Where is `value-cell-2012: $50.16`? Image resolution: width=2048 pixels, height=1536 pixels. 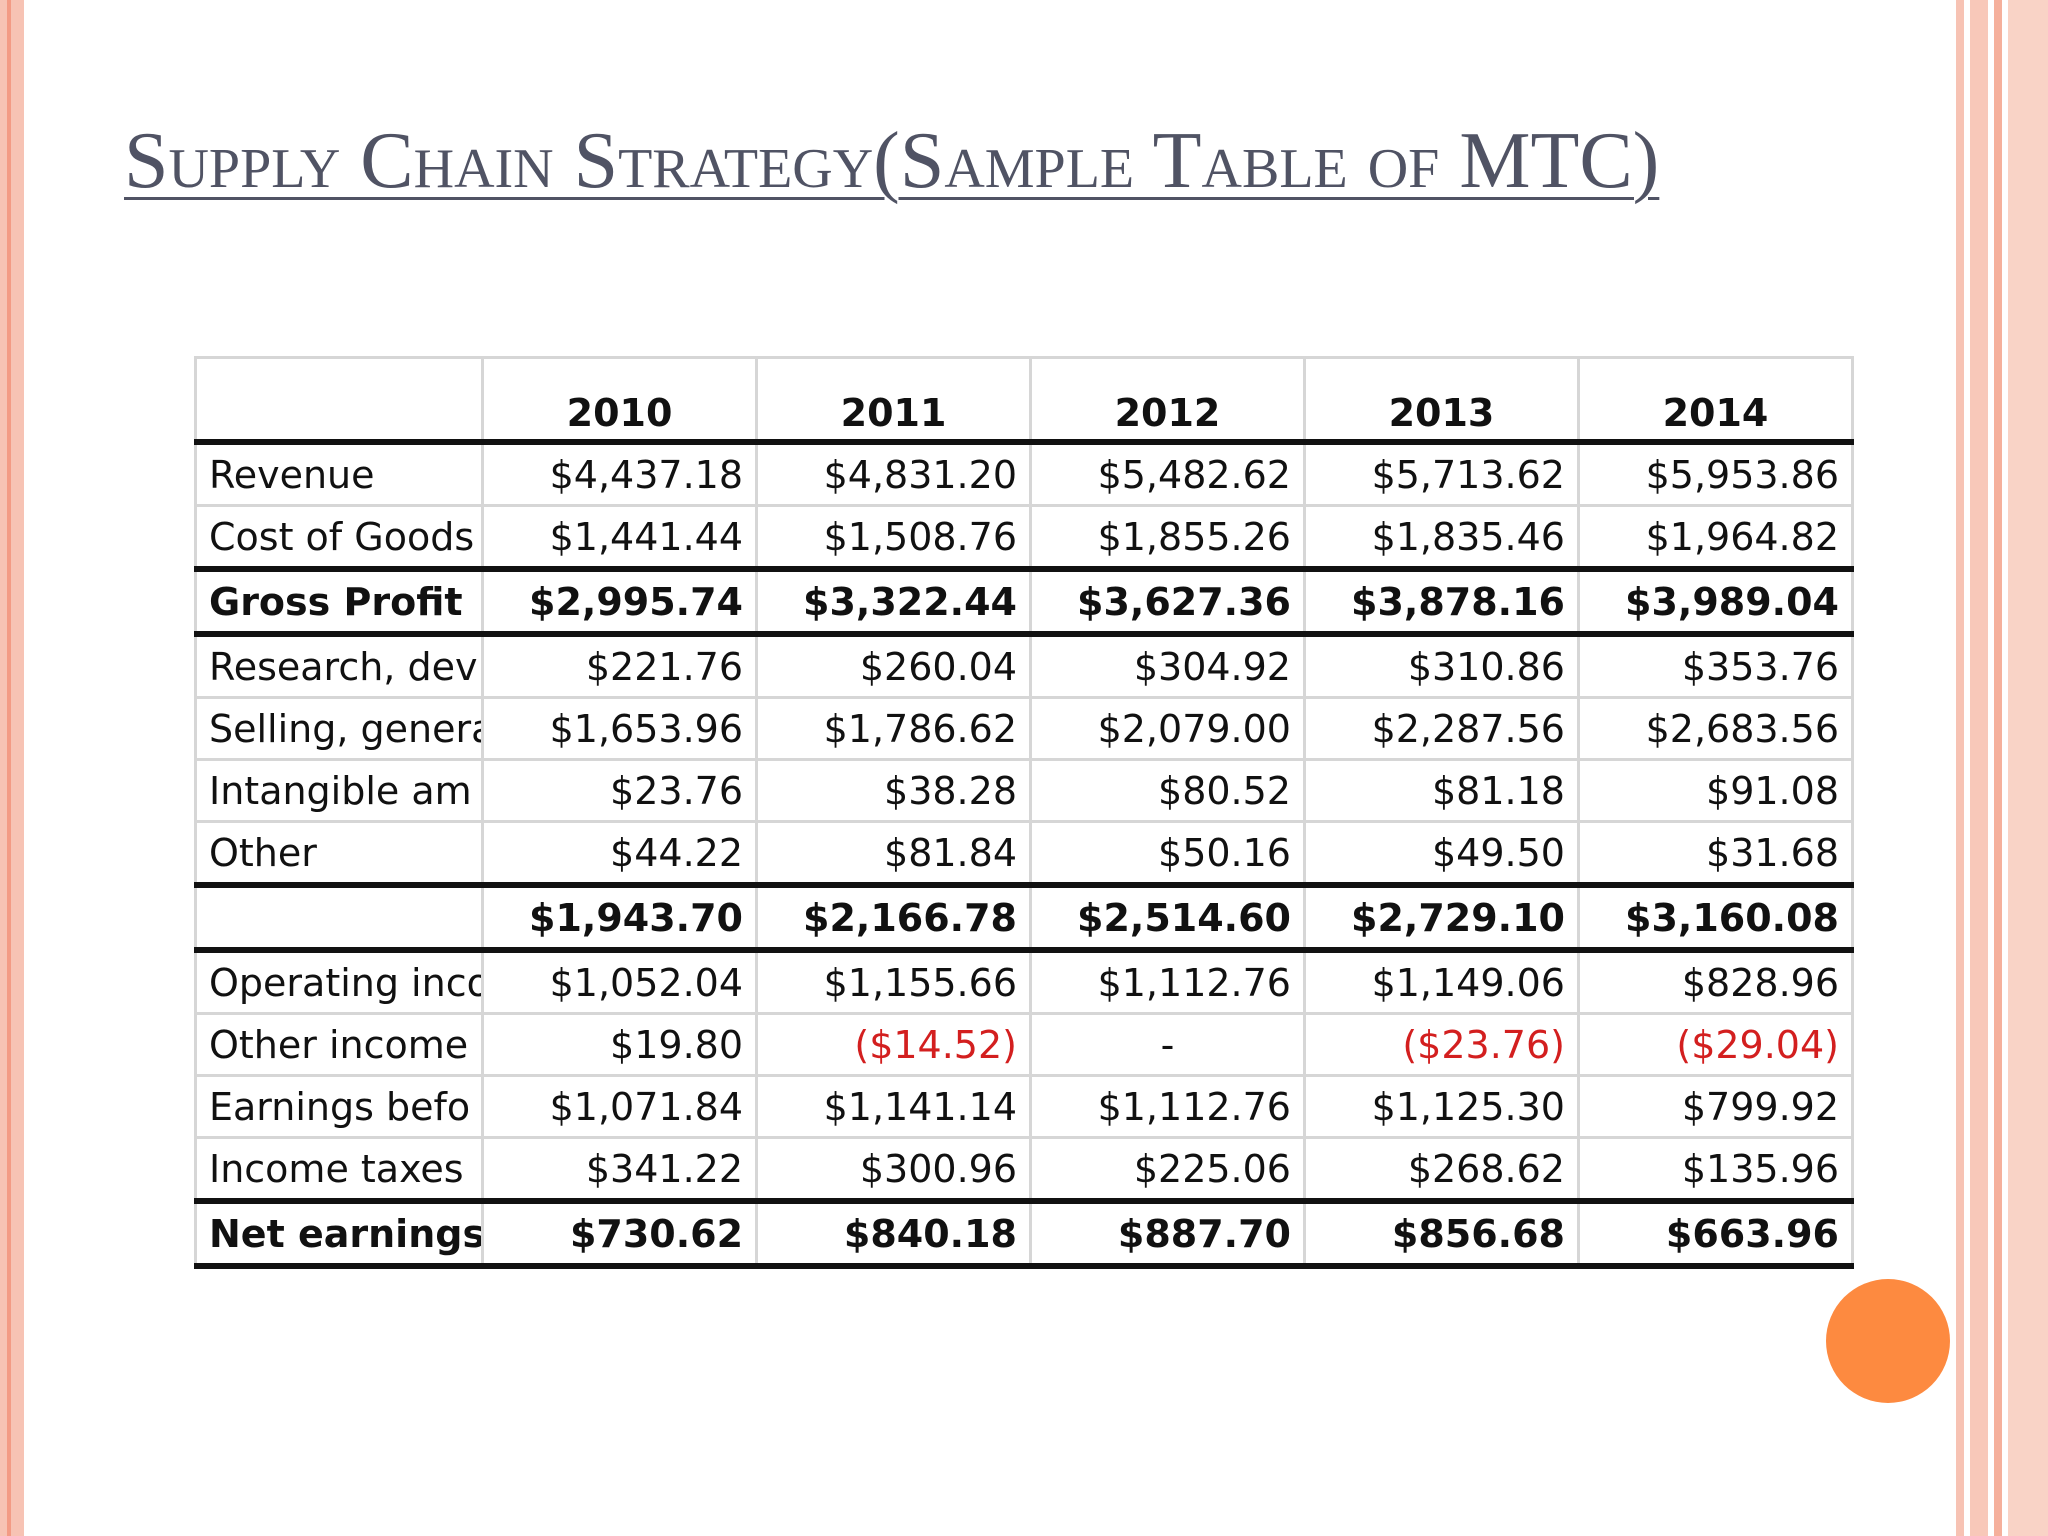 value-cell-2012: $50.16 is located at coordinates (1167, 852).